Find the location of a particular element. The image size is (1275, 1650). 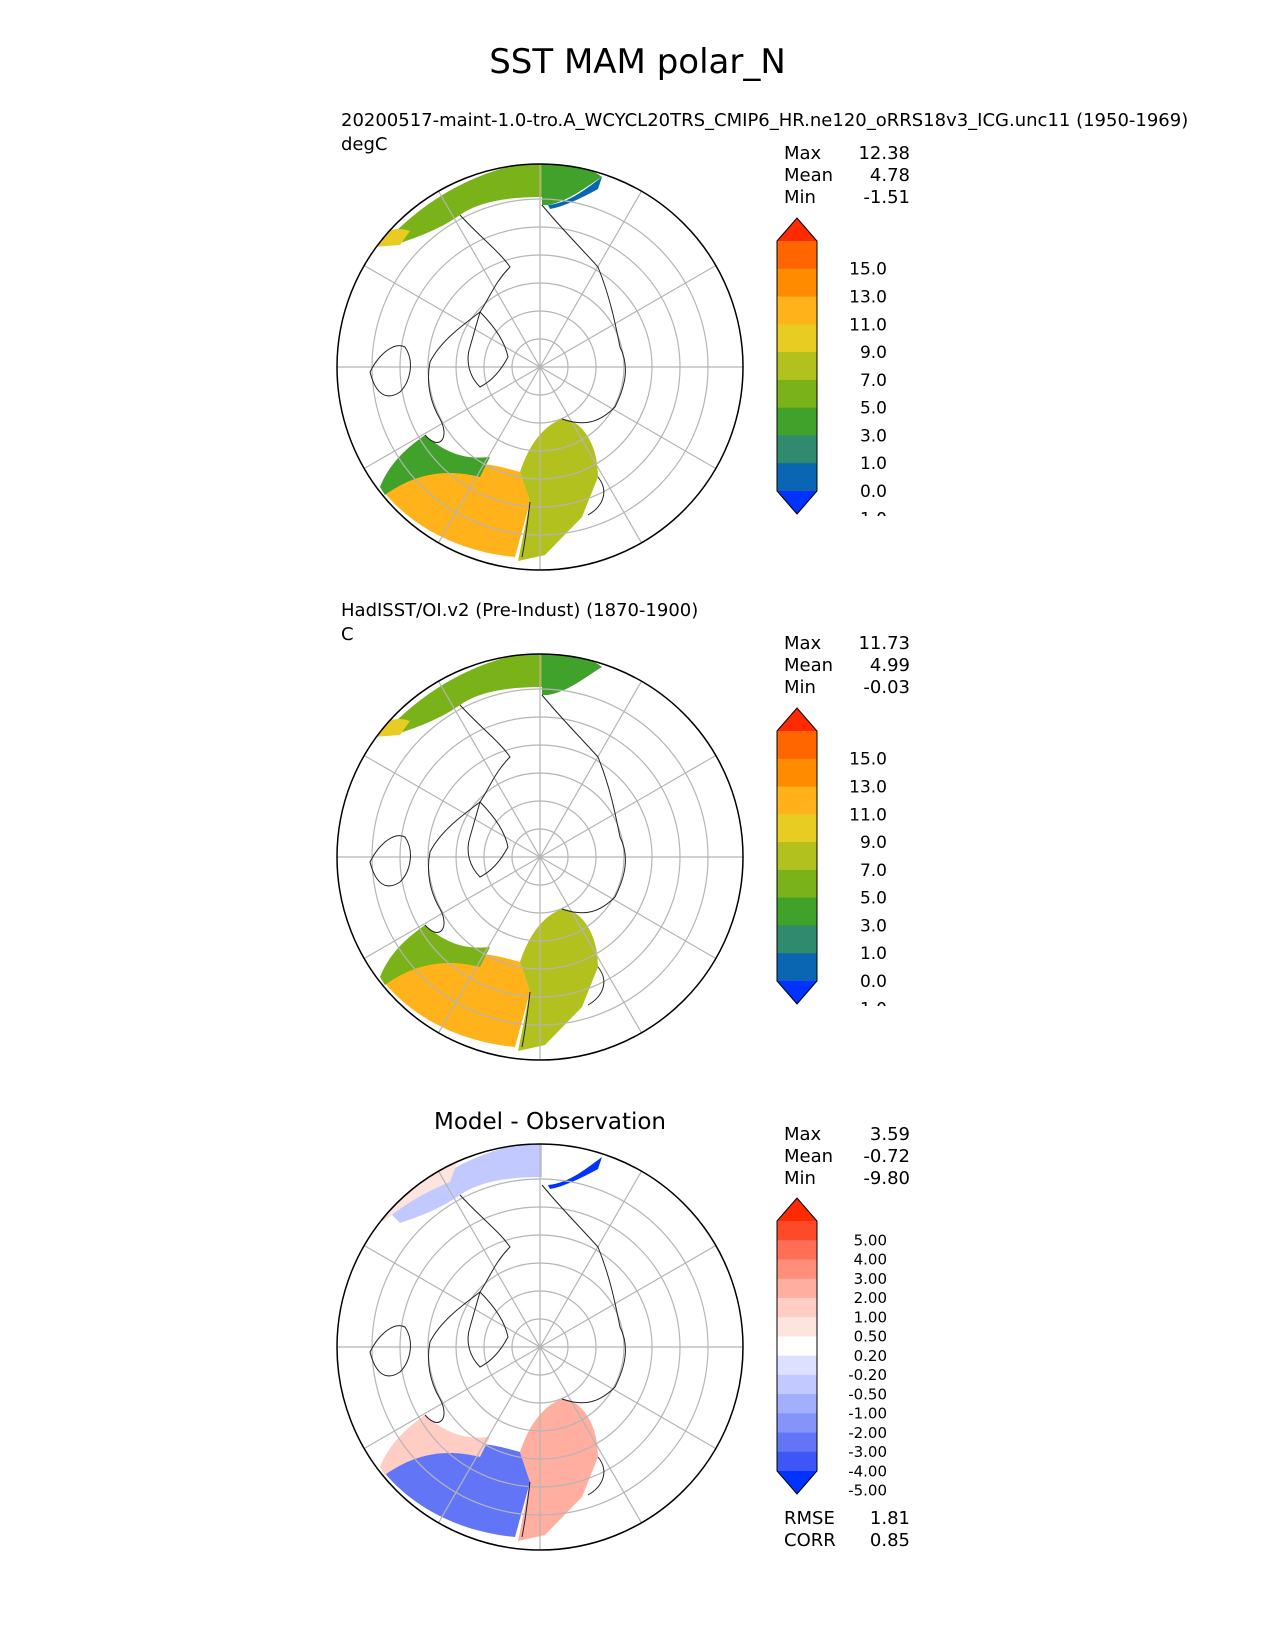

colorbar-tick-label: -0.50 is located at coordinates (867, 1394).